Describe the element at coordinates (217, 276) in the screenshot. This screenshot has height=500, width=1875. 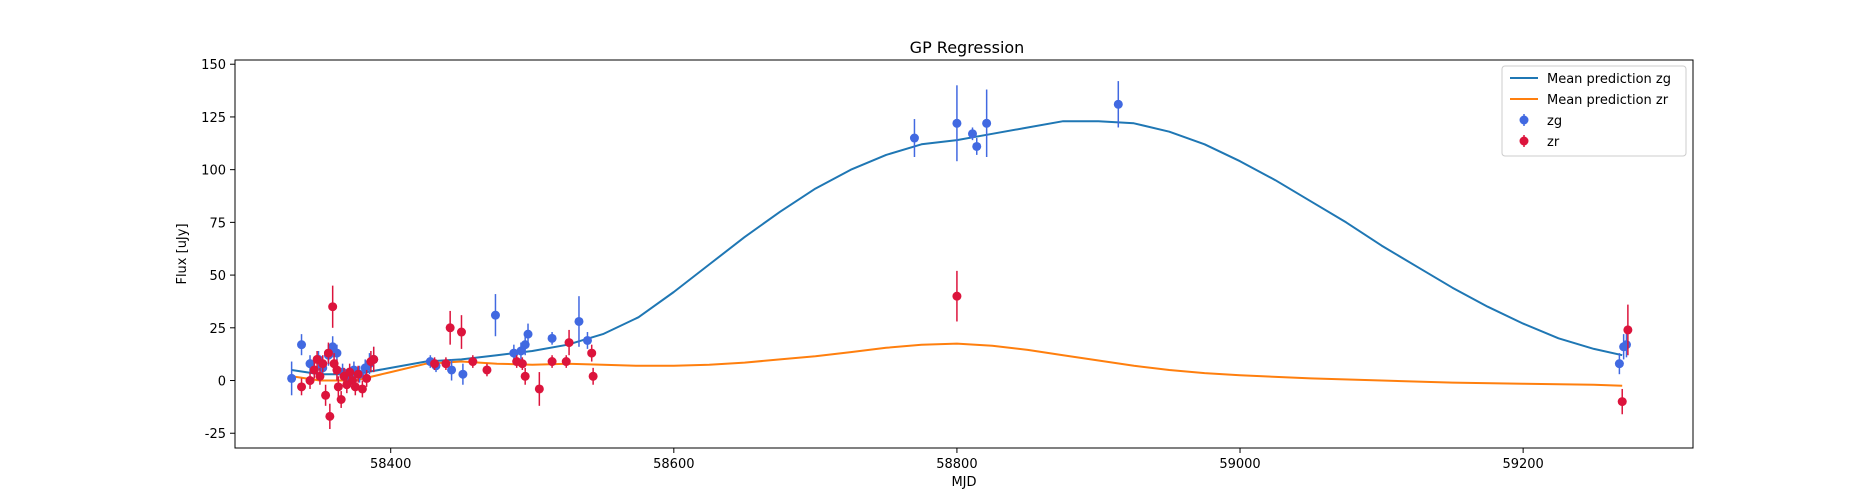
I see `y-tick-label: 50` at that location.